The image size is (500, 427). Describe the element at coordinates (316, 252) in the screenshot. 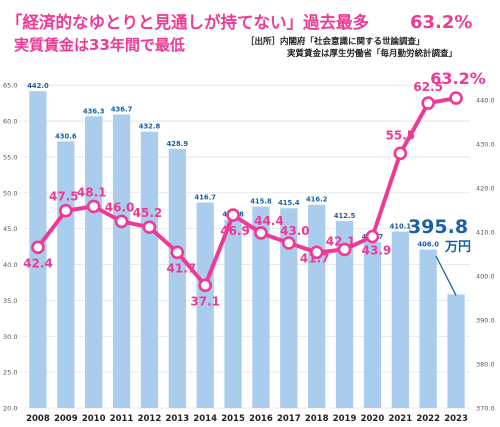

I see `line-point-2018` at that location.